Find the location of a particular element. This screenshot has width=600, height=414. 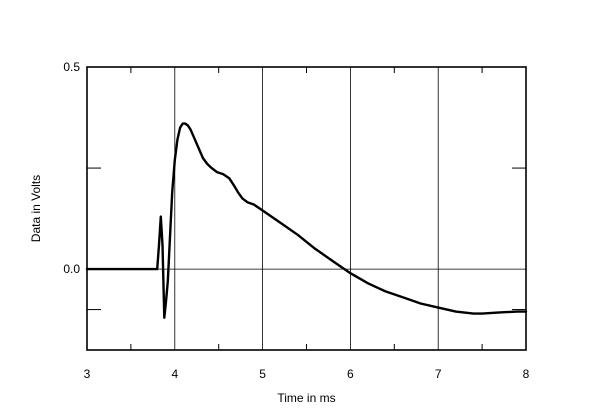

y-tick-labels: 0.0 0.5 is located at coordinates (71, 168).